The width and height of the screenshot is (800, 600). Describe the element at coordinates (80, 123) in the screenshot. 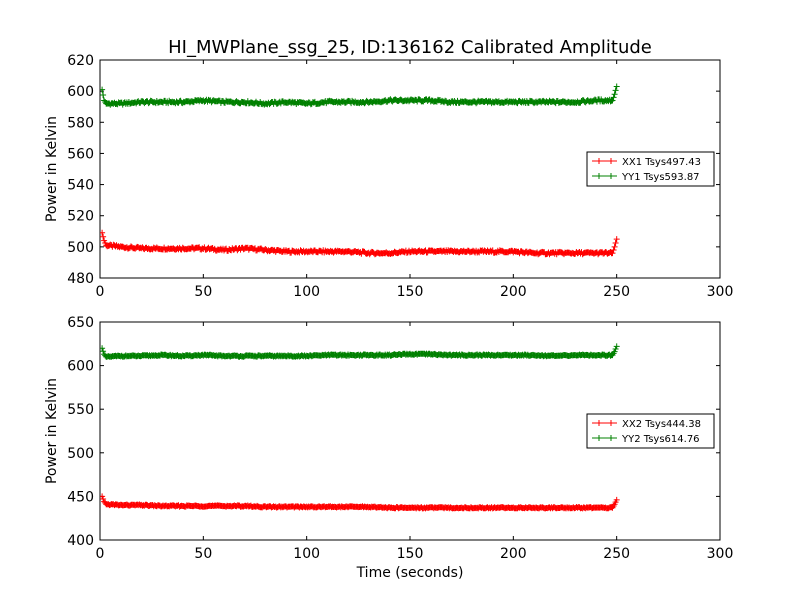

I see `y-tick-label: 580` at that location.